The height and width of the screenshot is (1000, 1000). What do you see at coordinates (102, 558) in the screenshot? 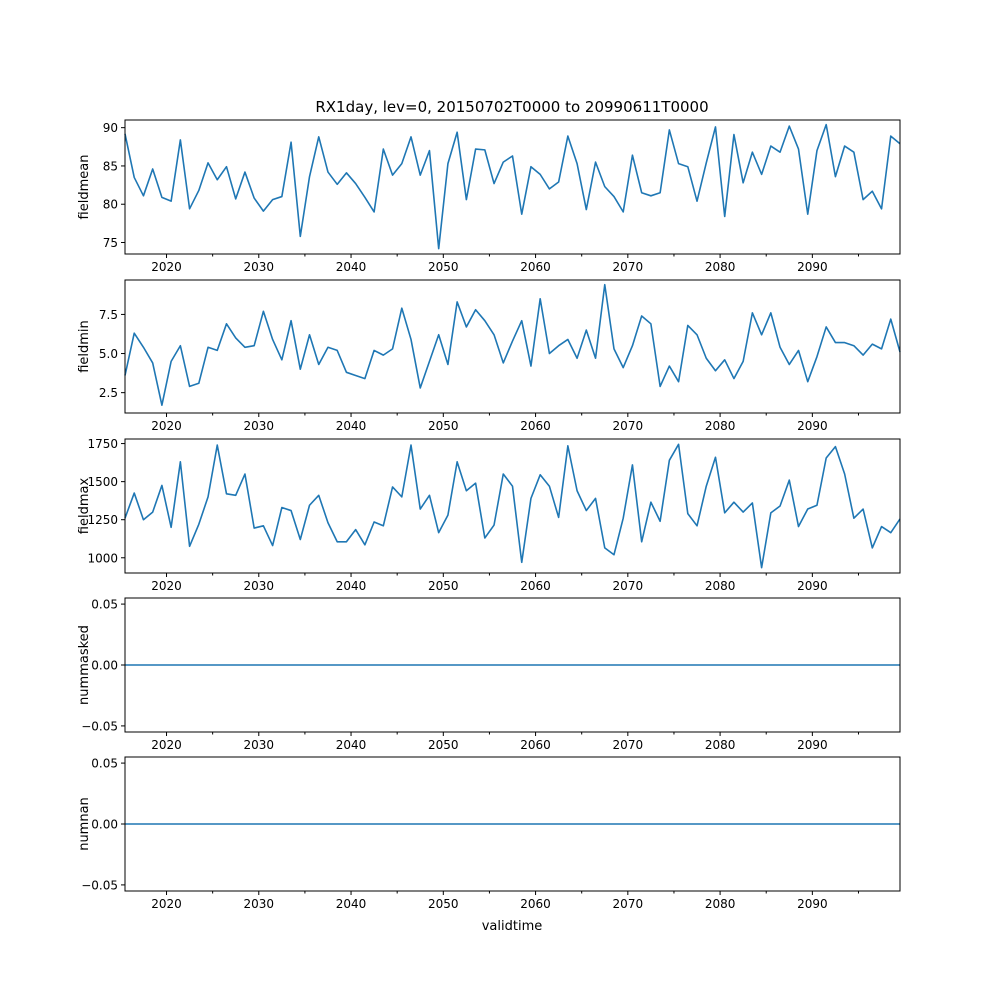
I see `y-tick-label: 1000` at bounding box center [102, 558].